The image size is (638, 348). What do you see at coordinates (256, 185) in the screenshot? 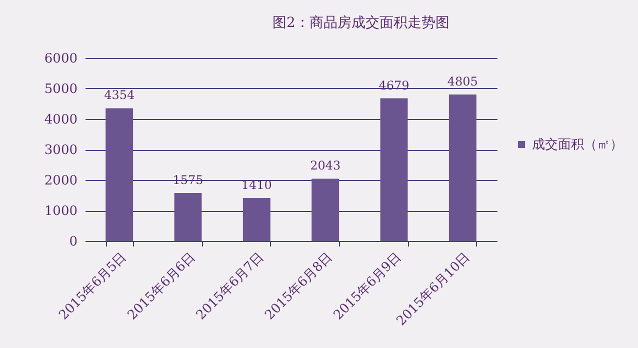
I see `data-label: 1410` at bounding box center [256, 185].